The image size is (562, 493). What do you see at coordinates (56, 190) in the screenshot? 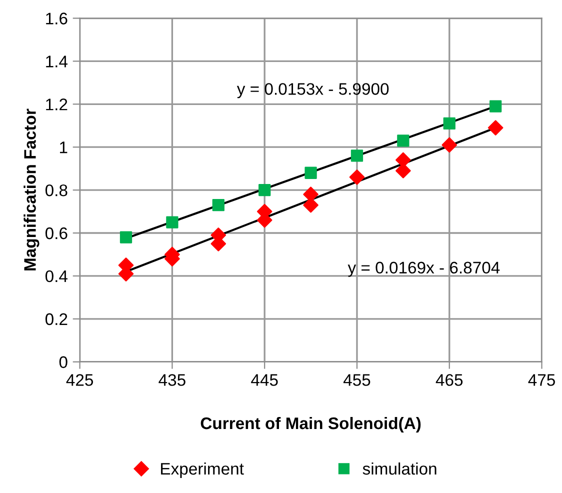
I see `y-tick-label: 0.8` at bounding box center [56, 190].